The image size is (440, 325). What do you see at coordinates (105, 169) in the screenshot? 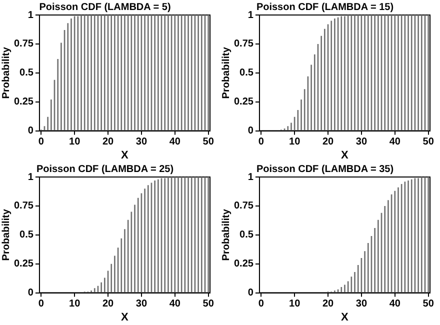
I see `chart-title: Poisson CDF (LAMBDA = 25)` at bounding box center [105, 169].